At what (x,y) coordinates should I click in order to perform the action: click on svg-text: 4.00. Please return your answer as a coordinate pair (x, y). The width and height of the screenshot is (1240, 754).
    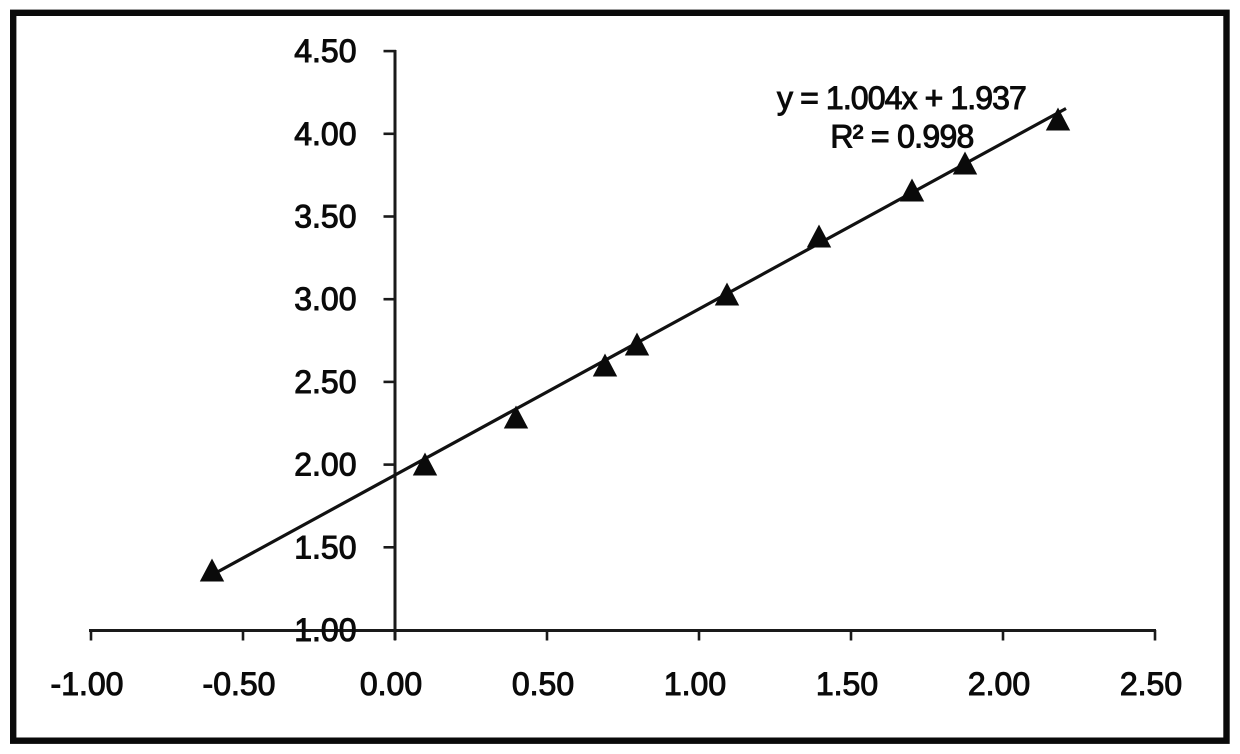
    Looking at the image, I should click on (325, 134).